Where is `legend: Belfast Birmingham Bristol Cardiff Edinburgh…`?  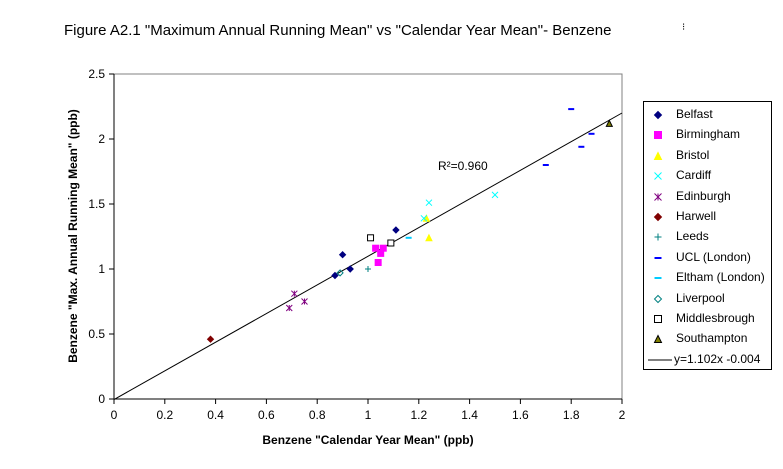 legend: Belfast Birmingham Bristol Cardiff Edinburgh… is located at coordinates (707, 235).